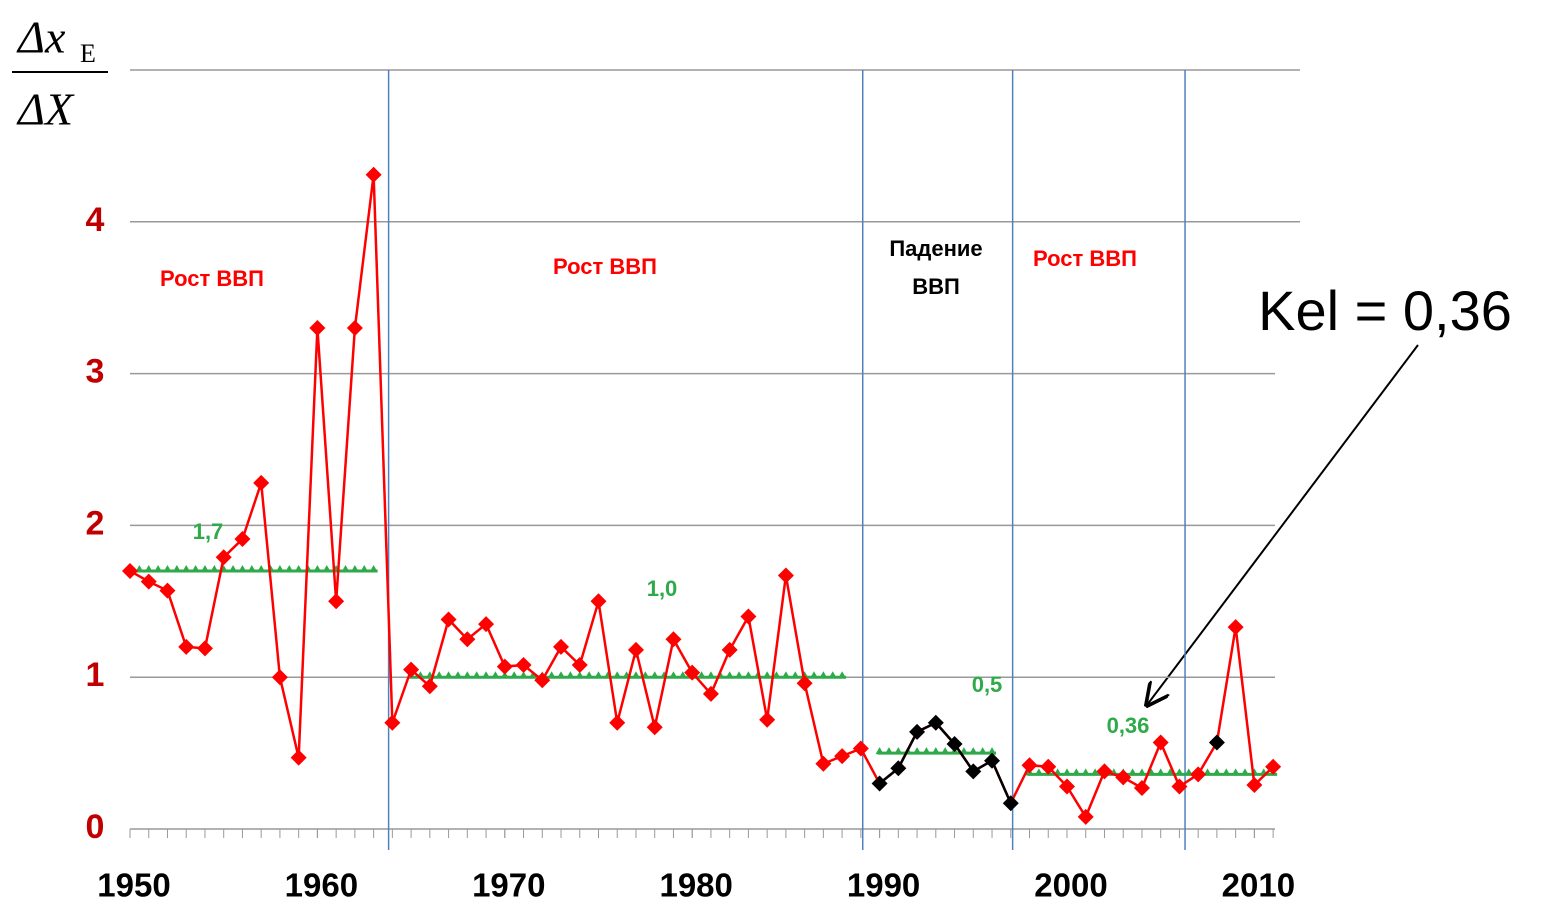 The width and height of the screenshot is (1552, 911). Describe the element at coordinates (883, 885) in the screenshot. I see `x-tick-label: 1990` at that location.